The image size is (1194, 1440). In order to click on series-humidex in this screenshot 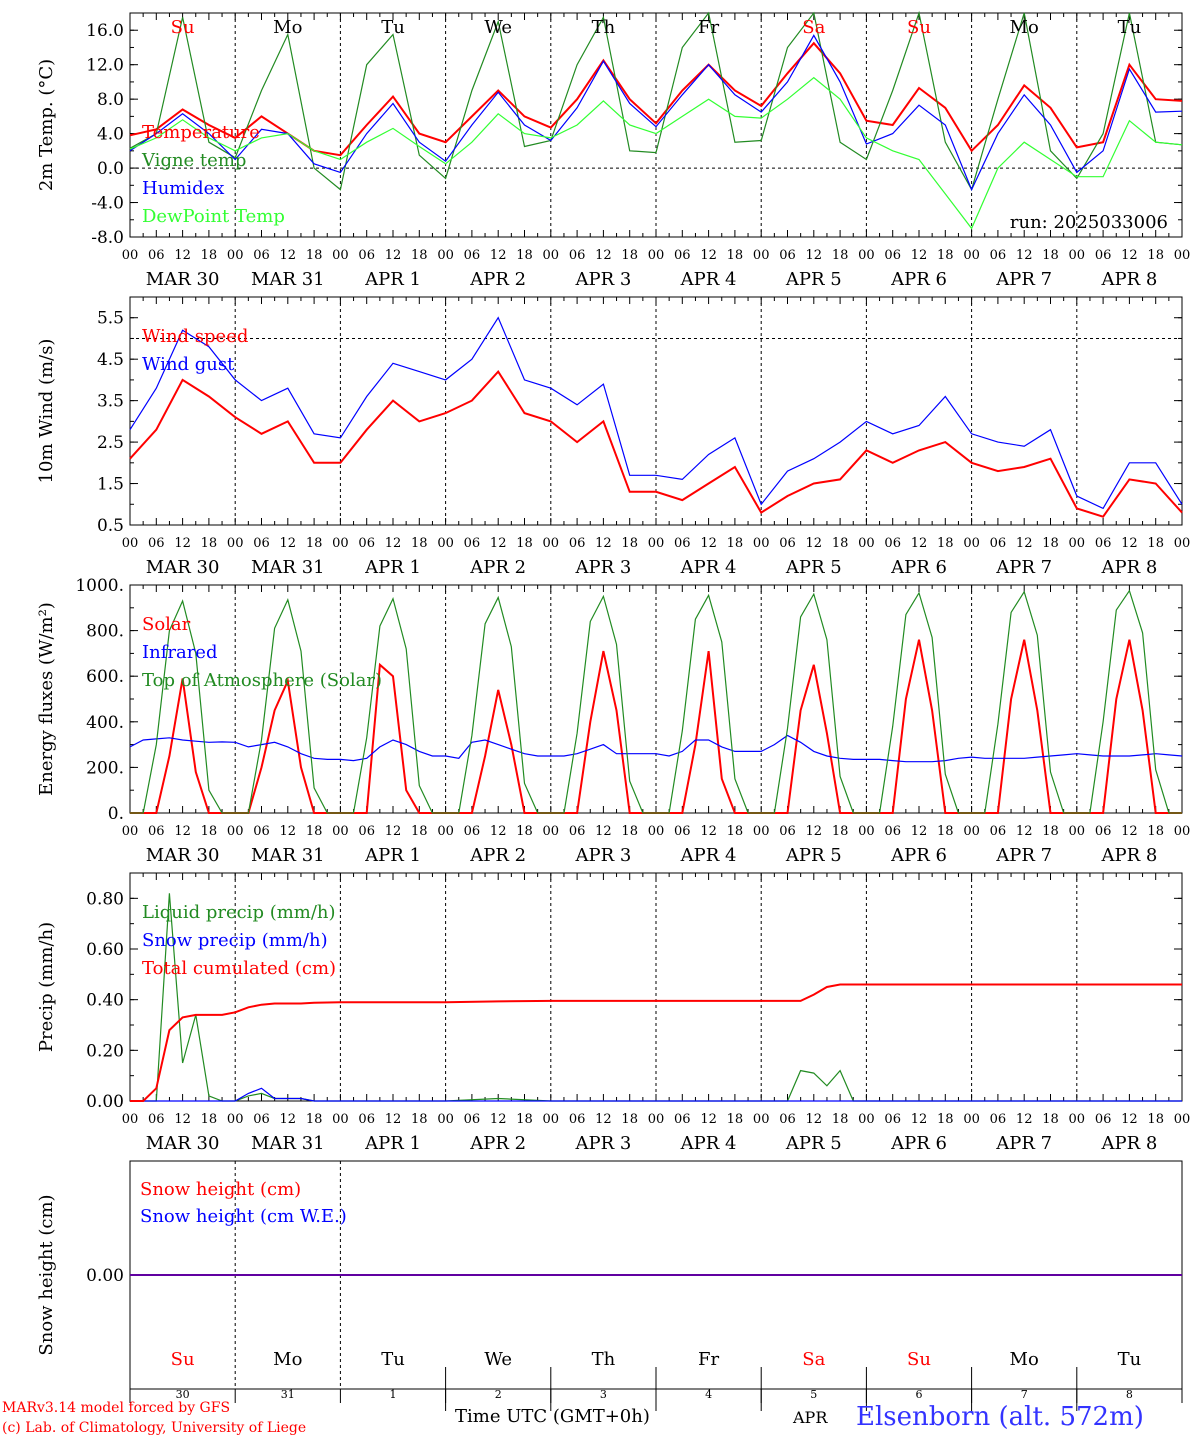, I will do `click(656, 113)`.